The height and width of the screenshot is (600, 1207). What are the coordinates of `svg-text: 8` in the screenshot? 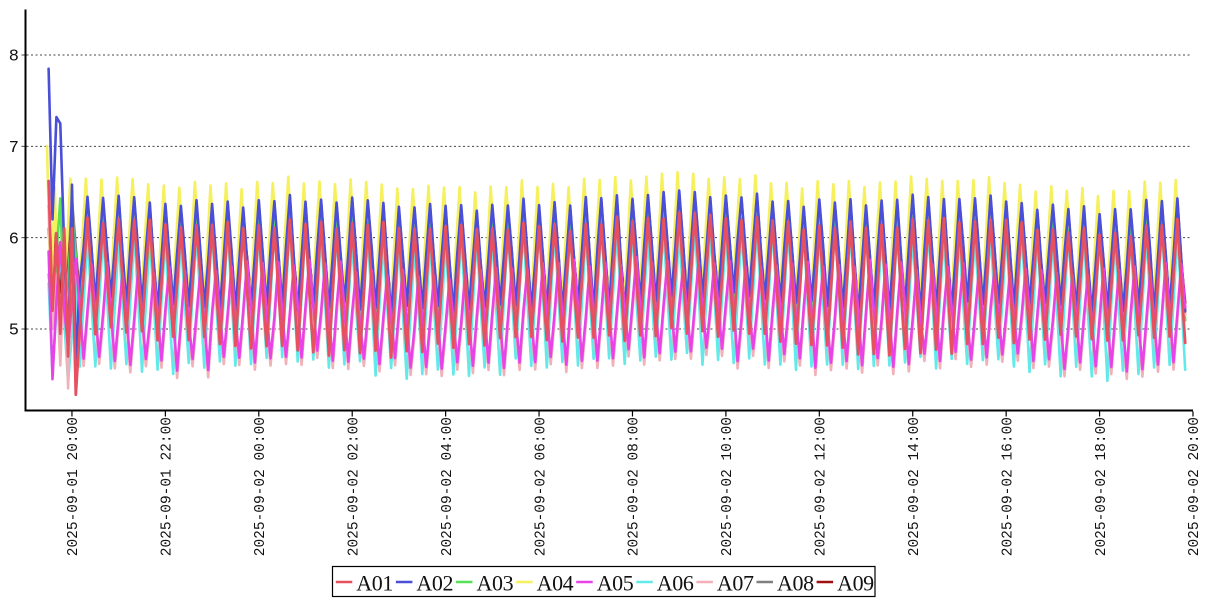 It's located at (14, 57).